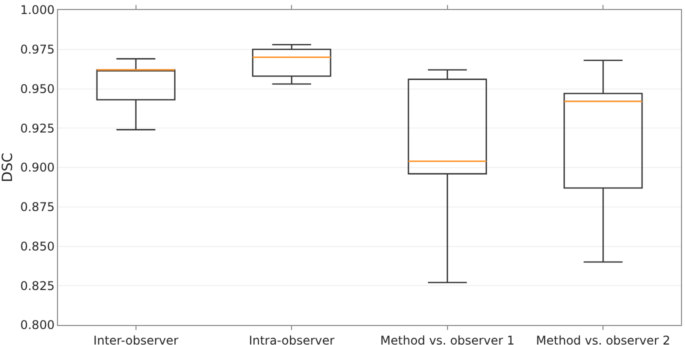 The width and height of the screenshot is (685, 345). Describe the element at coordinates (291, 339) in the screenshot. I see `x-tick-label: Intra-observer` at that location.